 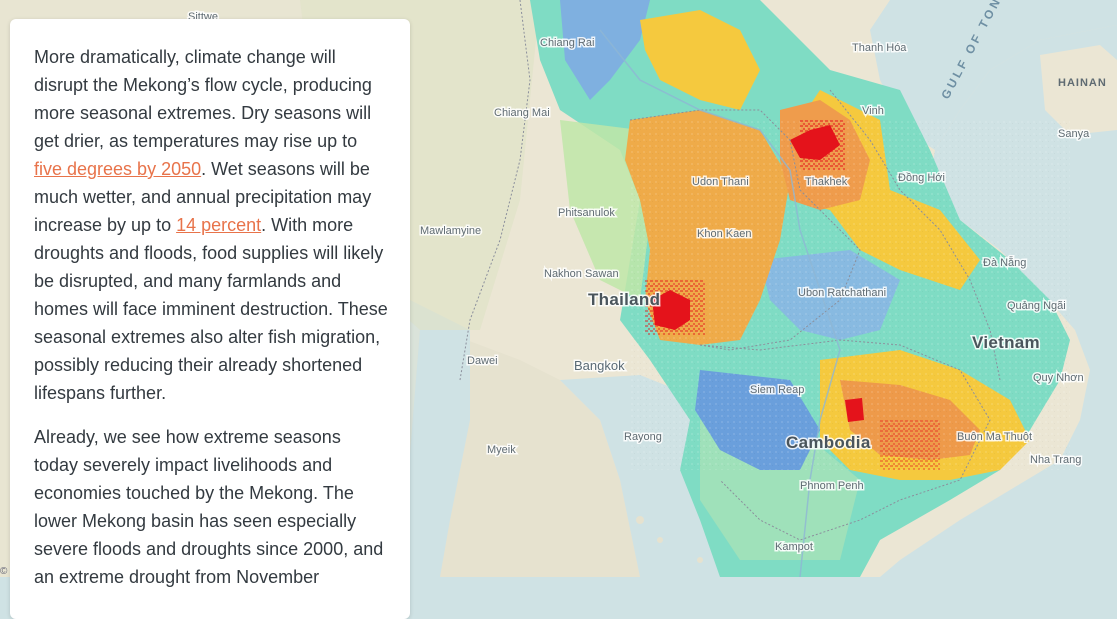 I want to click on link-14-percent: 14 percent, so click(x=219, y=225).